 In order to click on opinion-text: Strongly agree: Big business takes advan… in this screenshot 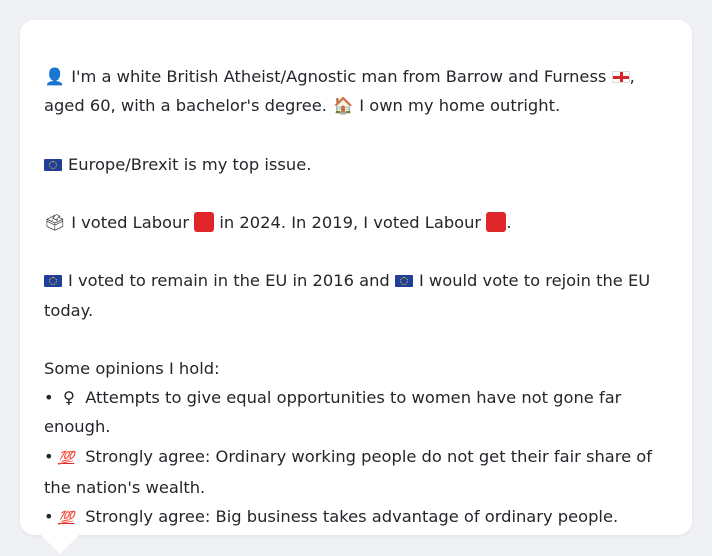, I will do `click(352, 516)`.